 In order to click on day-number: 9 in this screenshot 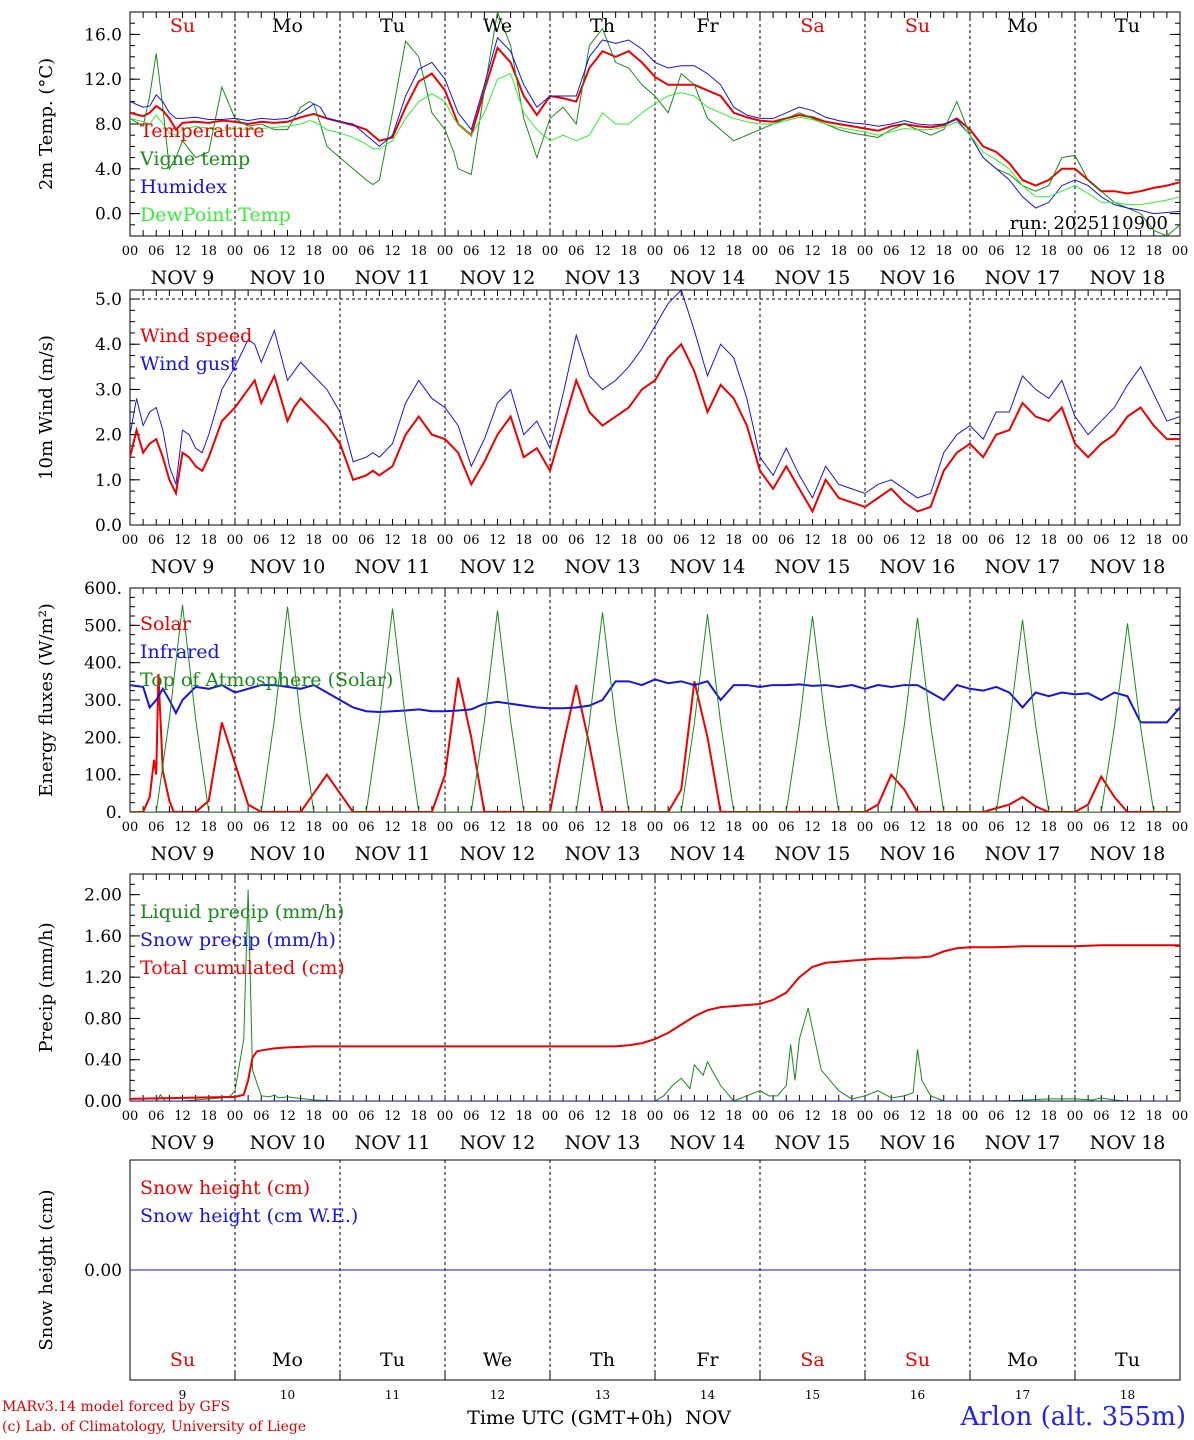, I will do `click(183, 1395)`.